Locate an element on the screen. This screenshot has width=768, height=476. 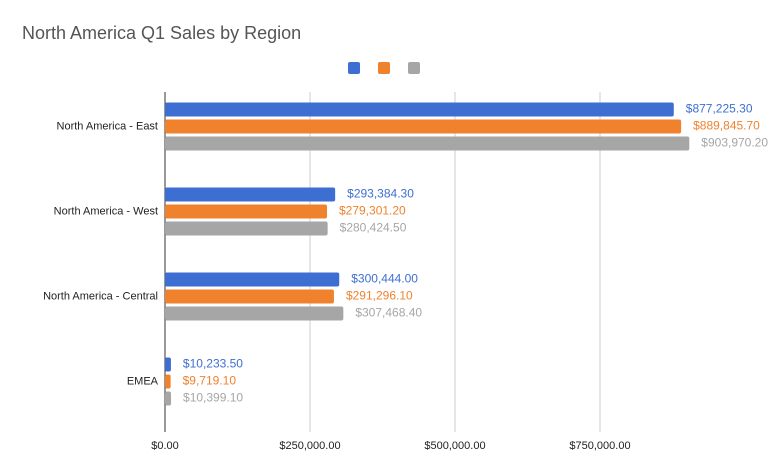
data-label: $877,225.30 is located at coordinates (719, 109).